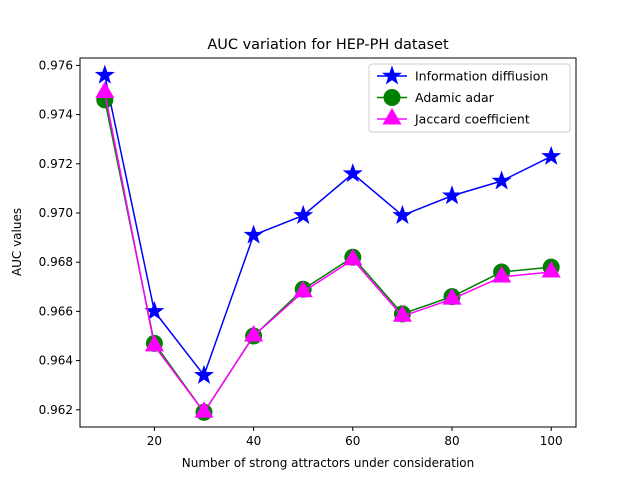  What do you see at coordinates (56, 311) in the screenshot?
I see `y-tick-label: 0.966` at bounding box center [56, 311].